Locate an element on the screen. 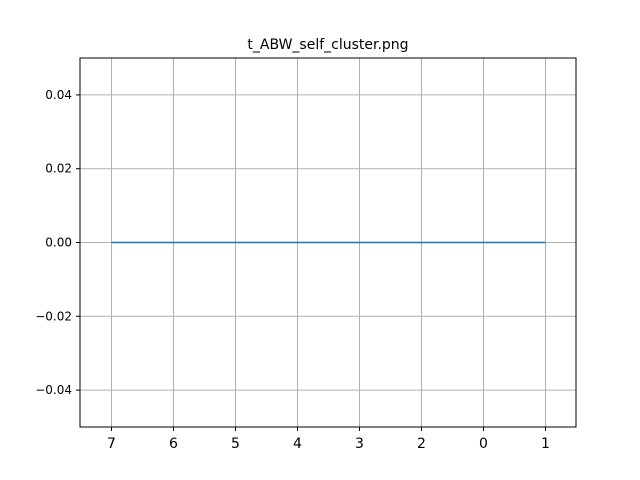 The width and height of the screenshot is (640, 480). x-tick-label: 3 is located at coordinates (359, 444).